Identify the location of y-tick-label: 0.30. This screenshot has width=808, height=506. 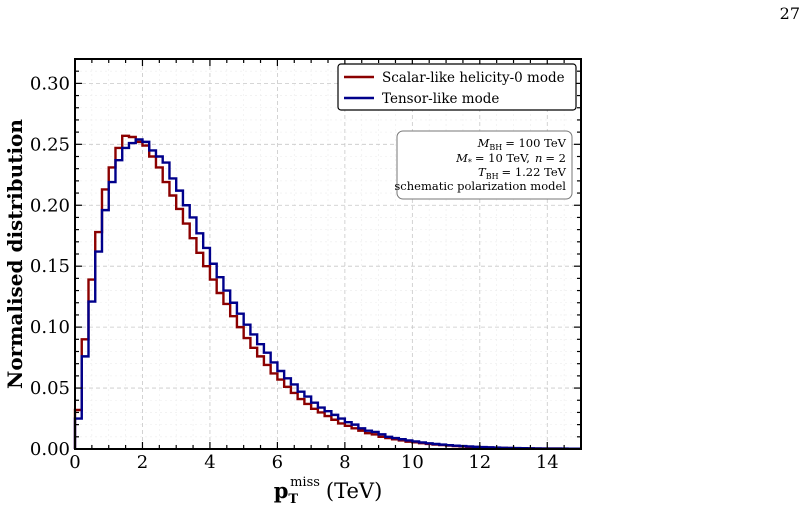
(50, 83).